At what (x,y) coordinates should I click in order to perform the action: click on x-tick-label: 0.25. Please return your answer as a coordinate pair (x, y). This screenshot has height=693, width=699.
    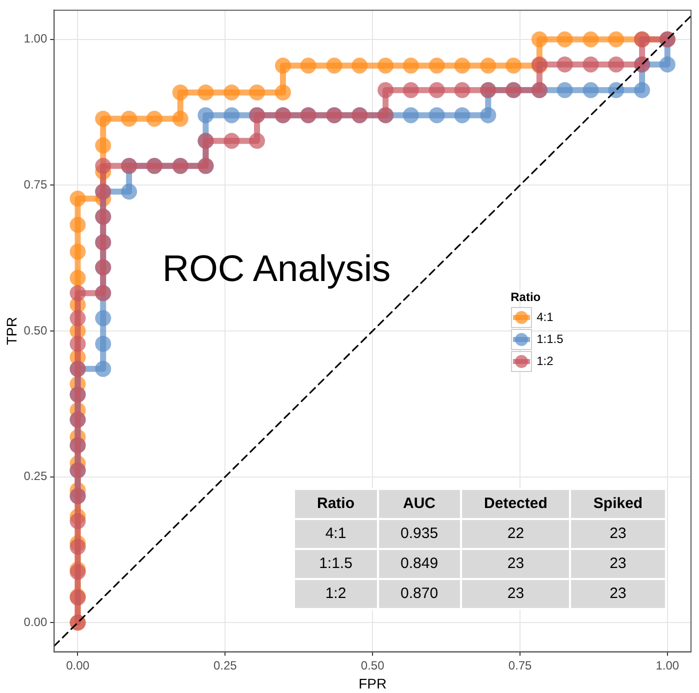
    Looking at the image, I should click on (225, 665).